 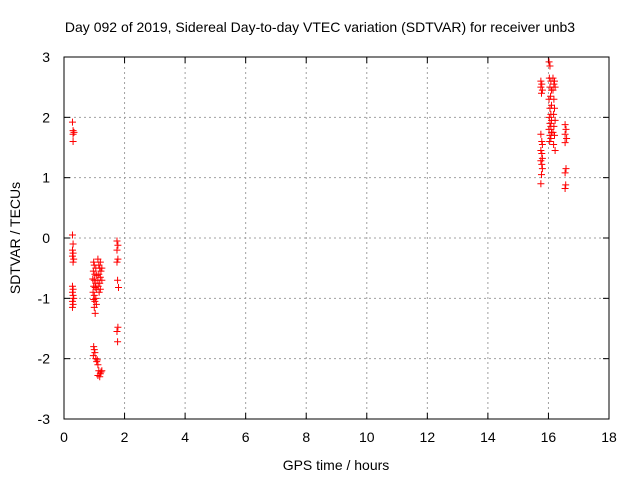 I want to click on x-tick-label: 16, so click(x=549, y=437).